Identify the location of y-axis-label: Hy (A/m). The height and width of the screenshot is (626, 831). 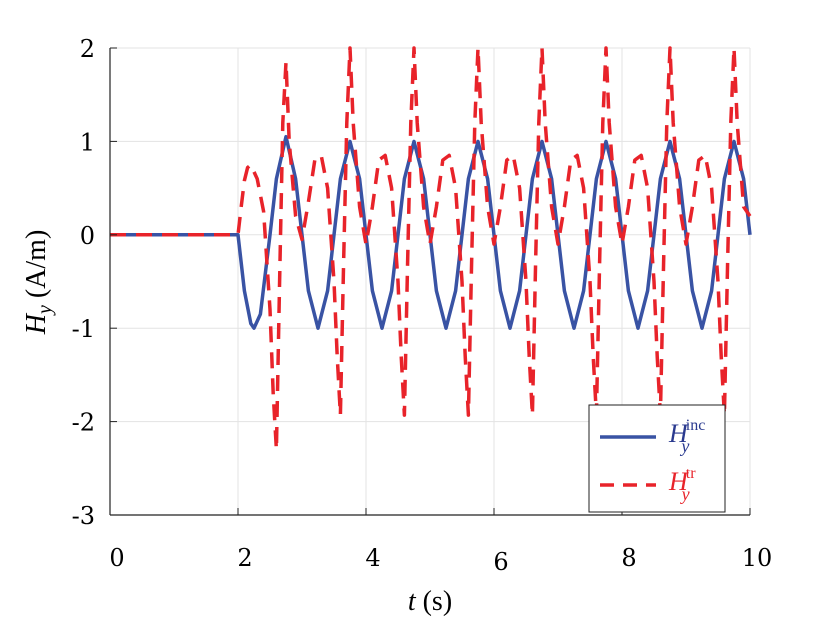
(38, 283).